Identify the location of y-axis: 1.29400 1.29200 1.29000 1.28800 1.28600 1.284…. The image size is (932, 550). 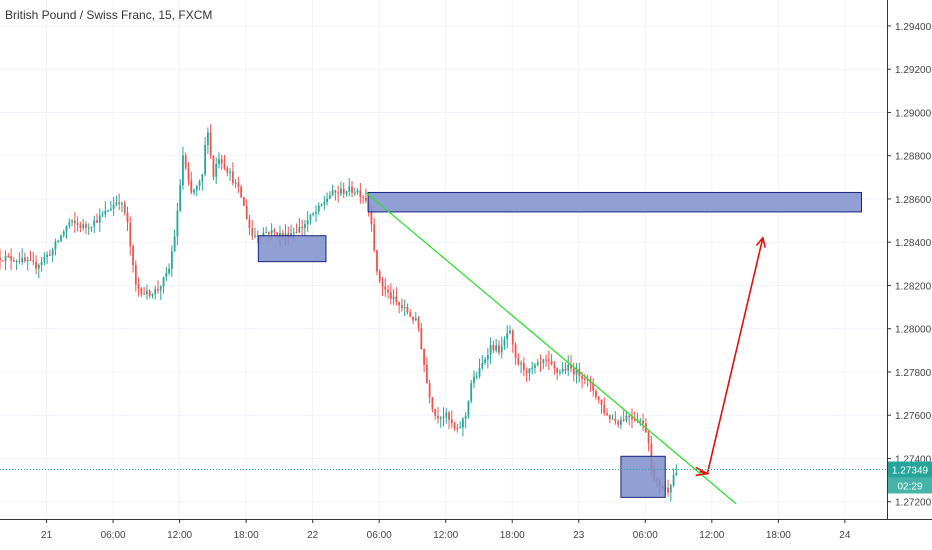
(909, 265).